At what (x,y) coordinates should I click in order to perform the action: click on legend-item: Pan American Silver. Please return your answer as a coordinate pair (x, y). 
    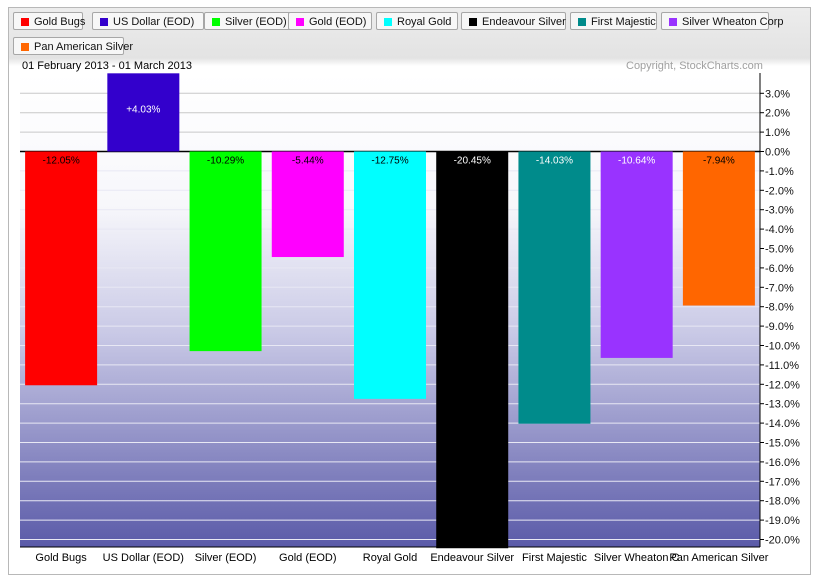
    Looking at the image, I should click on (73, 46).